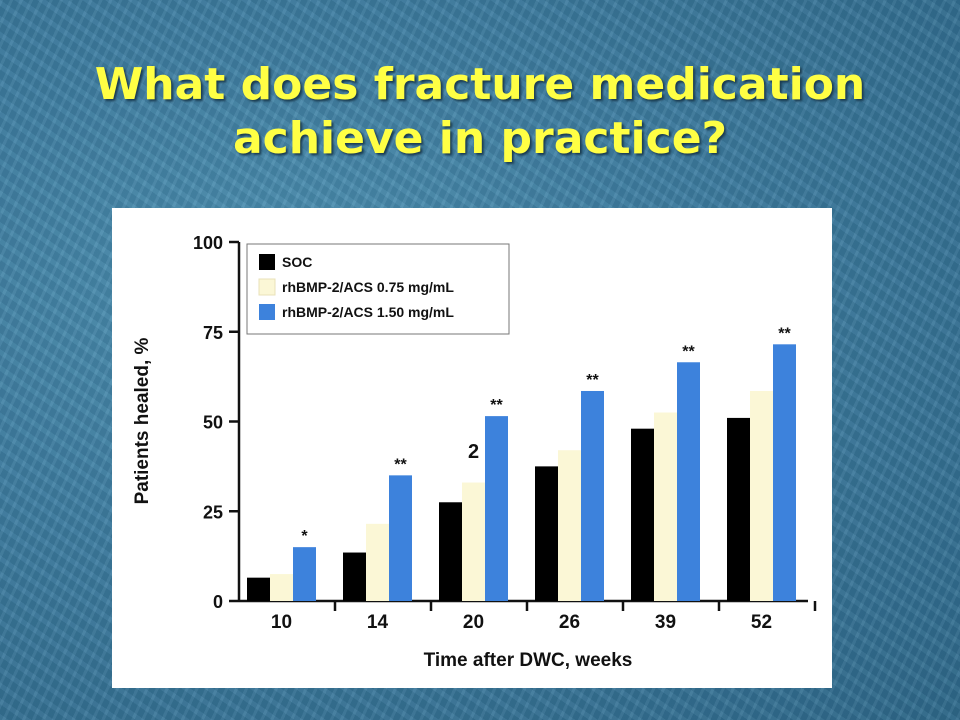  I want to click on x-tick-label: 14, so click(378, 622).